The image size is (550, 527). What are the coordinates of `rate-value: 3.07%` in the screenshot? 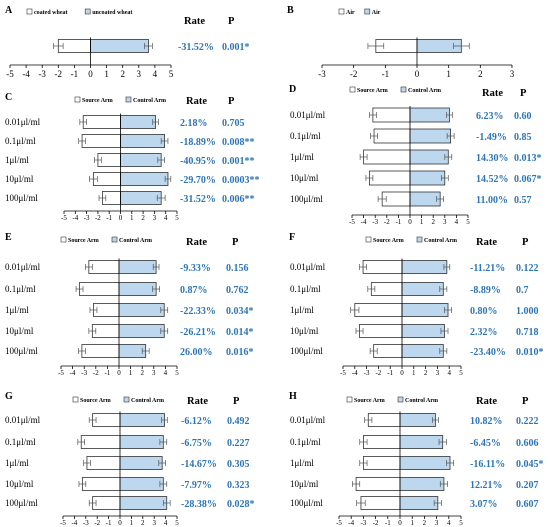 It's located at (484, 504).